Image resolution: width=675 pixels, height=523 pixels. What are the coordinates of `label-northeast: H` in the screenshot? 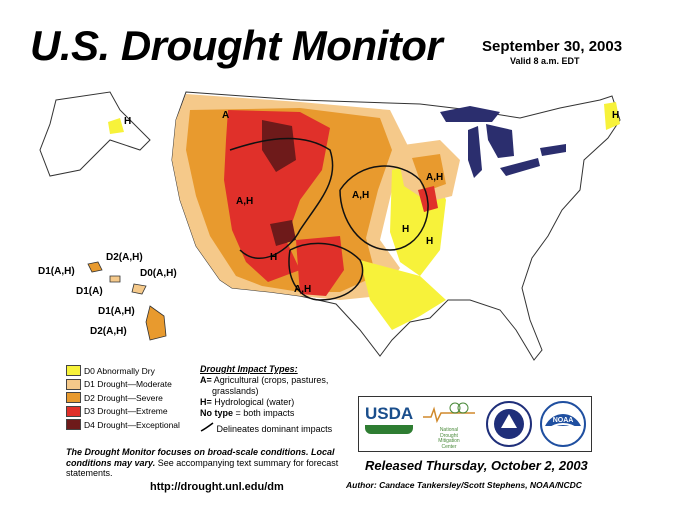 It's located at (616, 115).